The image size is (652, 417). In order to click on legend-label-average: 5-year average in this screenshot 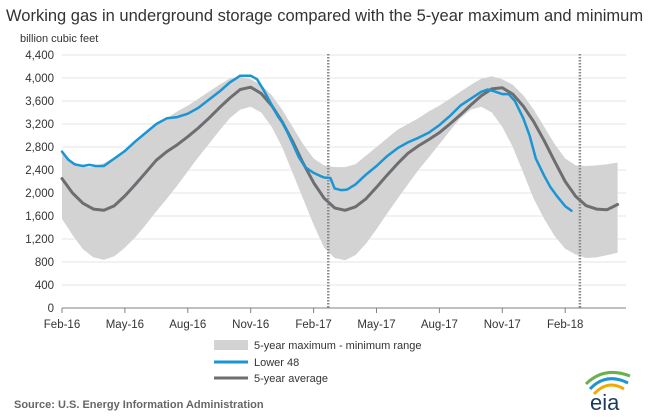, I will do `click(291, 379)`.